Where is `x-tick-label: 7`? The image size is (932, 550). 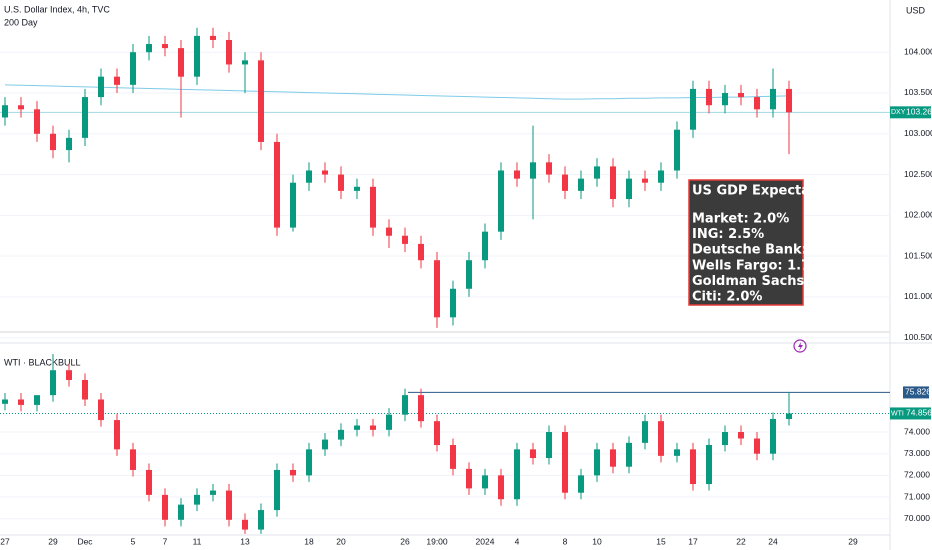 x-tick-label: 7 is located at coordinates (165, 541).